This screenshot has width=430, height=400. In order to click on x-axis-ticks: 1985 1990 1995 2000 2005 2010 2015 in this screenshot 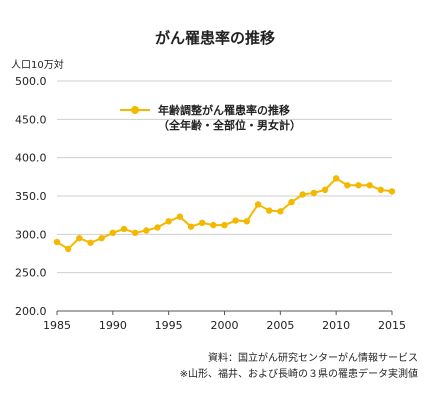, I will do `click(224, 321)`.